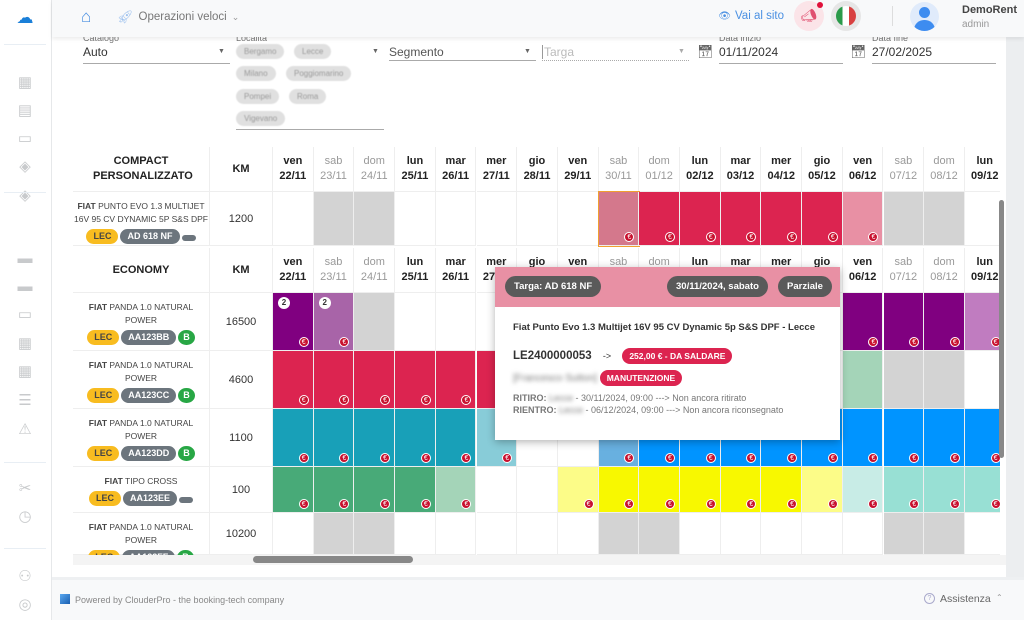 Image resolution: width=1024 pixels, height=620 pixels. What do you see at coordinates (141, 490) in the screenshot?
I see `vehicle-cell: FIAT TIPO CROSS LEC AA123EE` at bounding box center [141, 490].